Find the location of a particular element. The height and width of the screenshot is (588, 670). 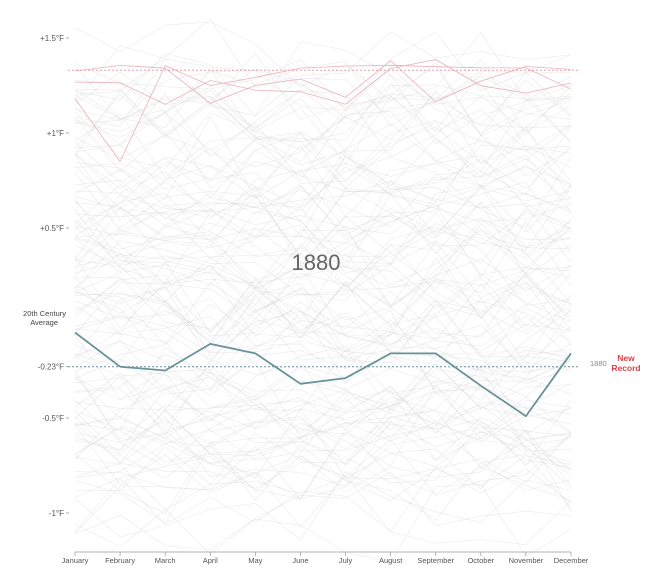

y-axis: +1.5°F +1°F +0.5°F -0.23°F -0.5°F -1°F is located at coordinates (53, 276).